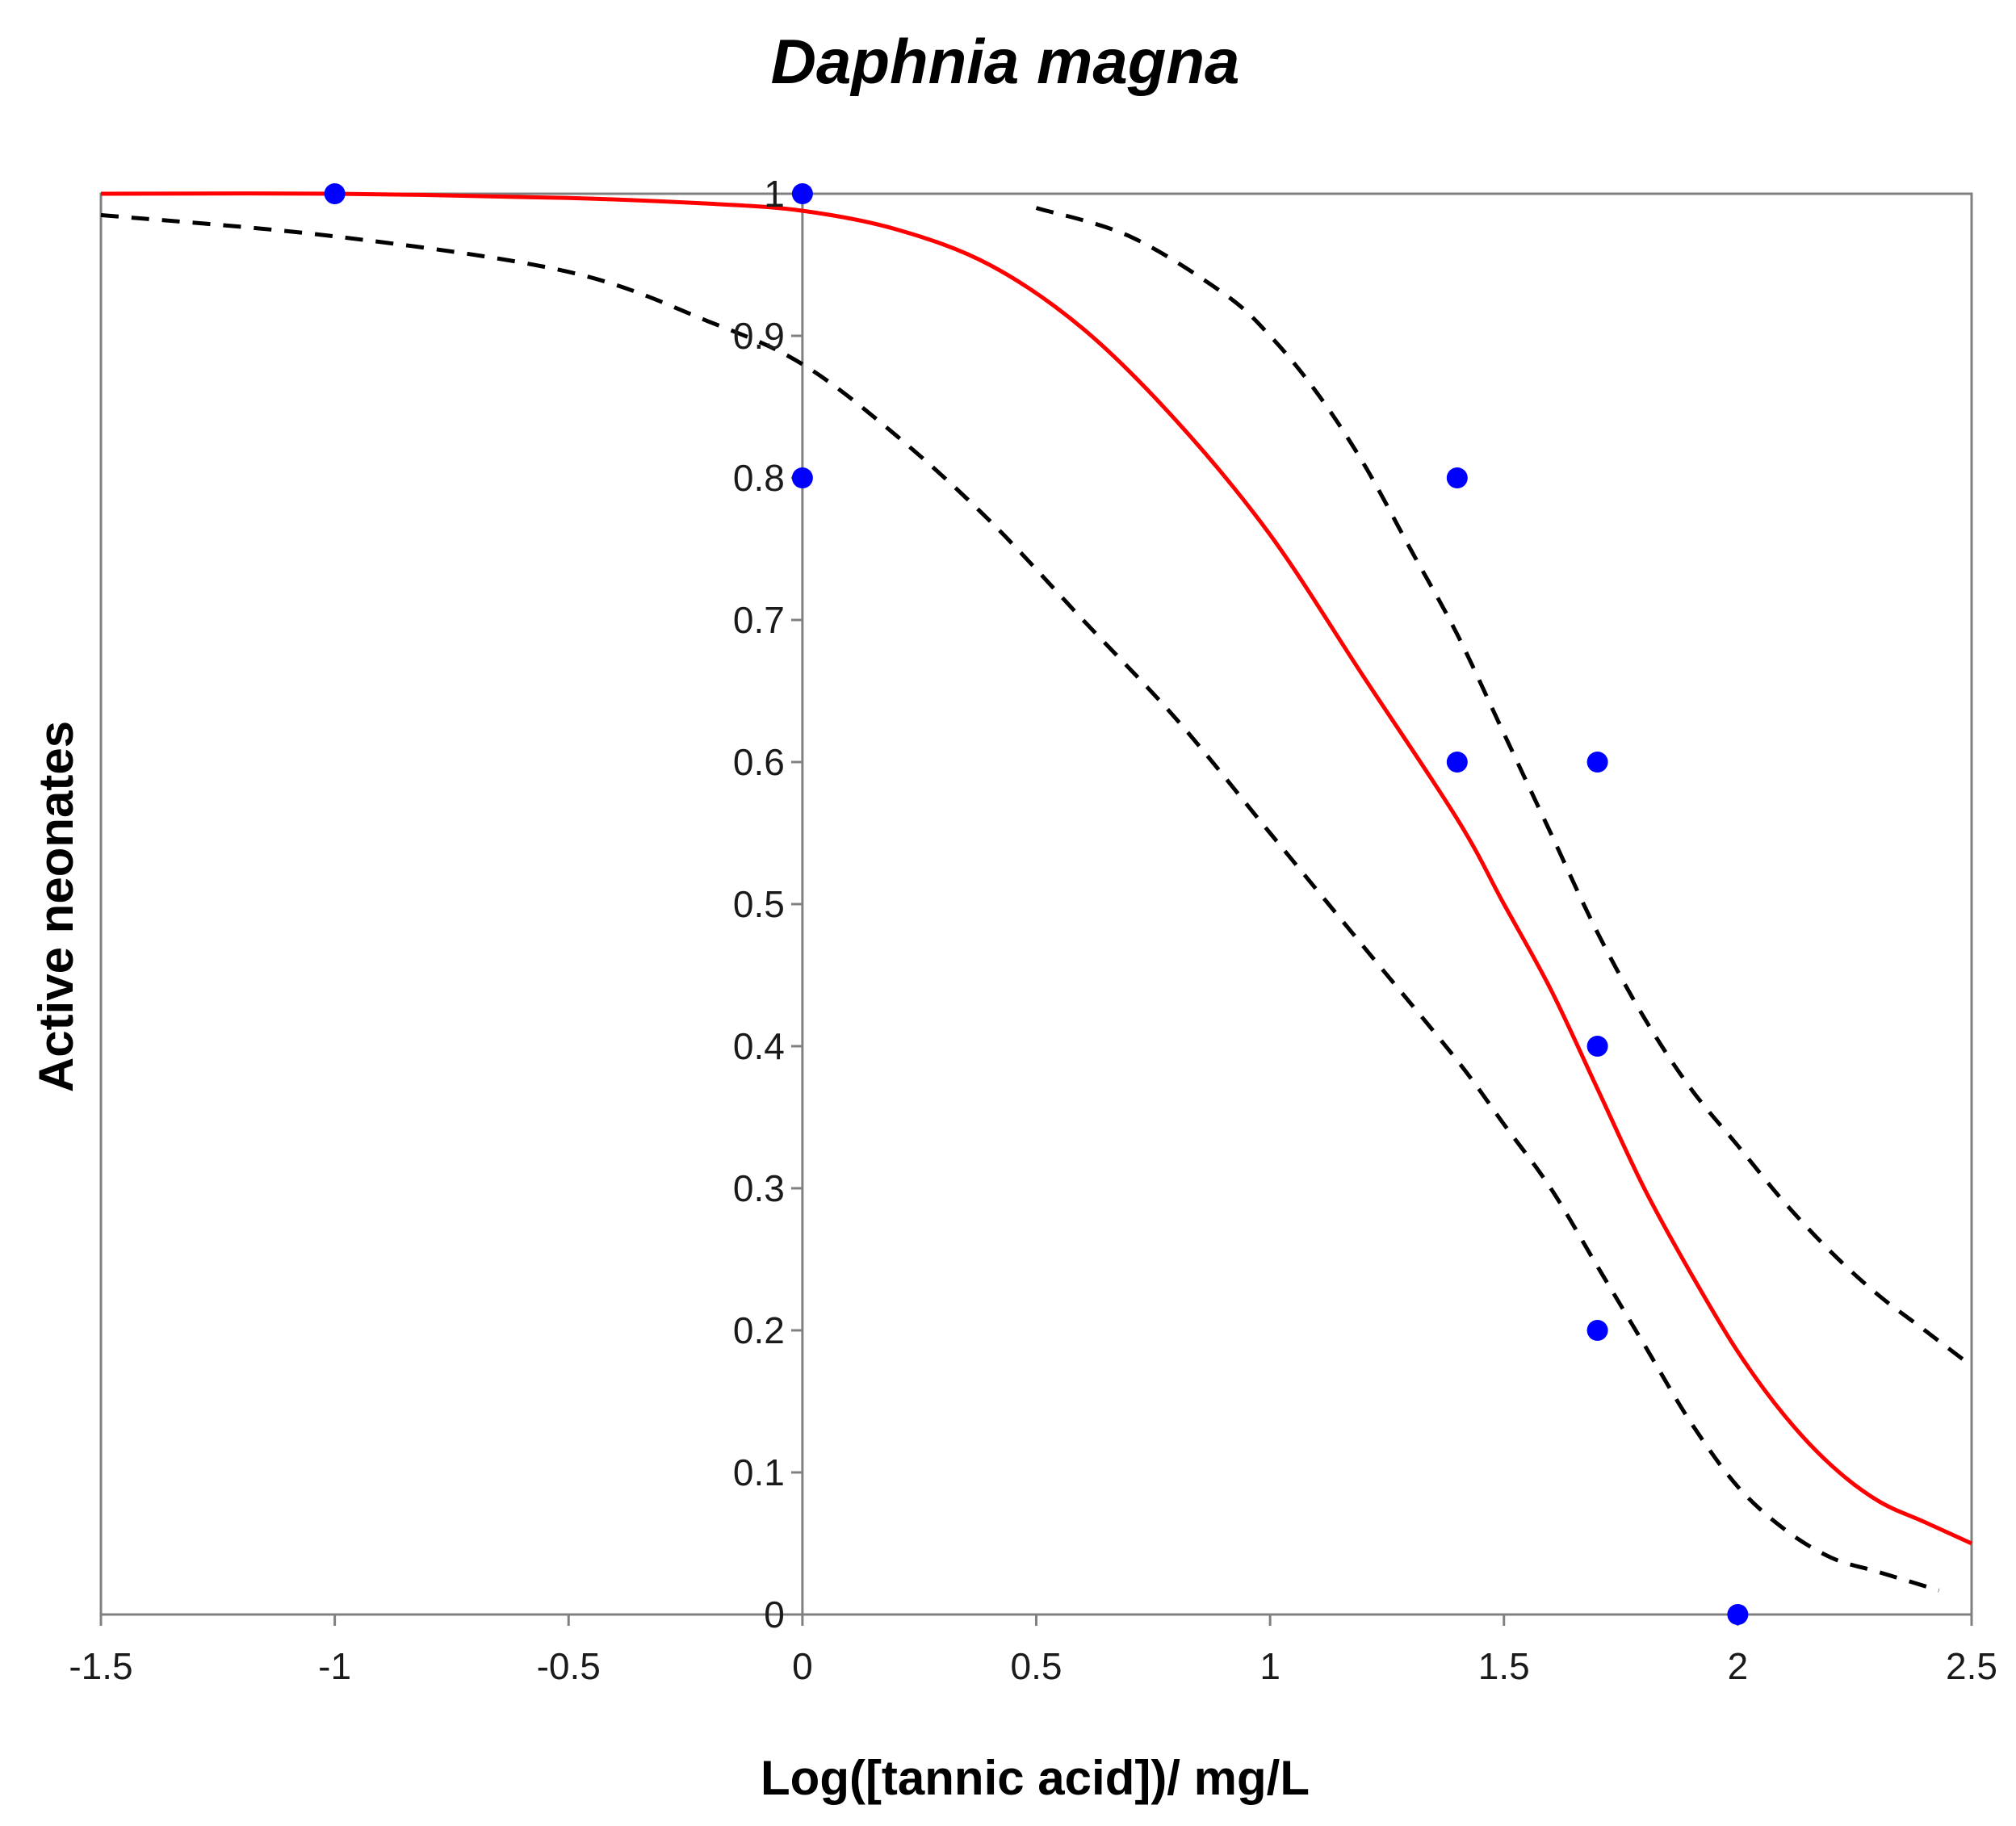 Image resolution: width=2016 pixels, height=1826 pixels. What do you see at coordinates (759, 904) in the screenshot?
I see `y-tick-label: 0.5` at bounding box center [759, 904].